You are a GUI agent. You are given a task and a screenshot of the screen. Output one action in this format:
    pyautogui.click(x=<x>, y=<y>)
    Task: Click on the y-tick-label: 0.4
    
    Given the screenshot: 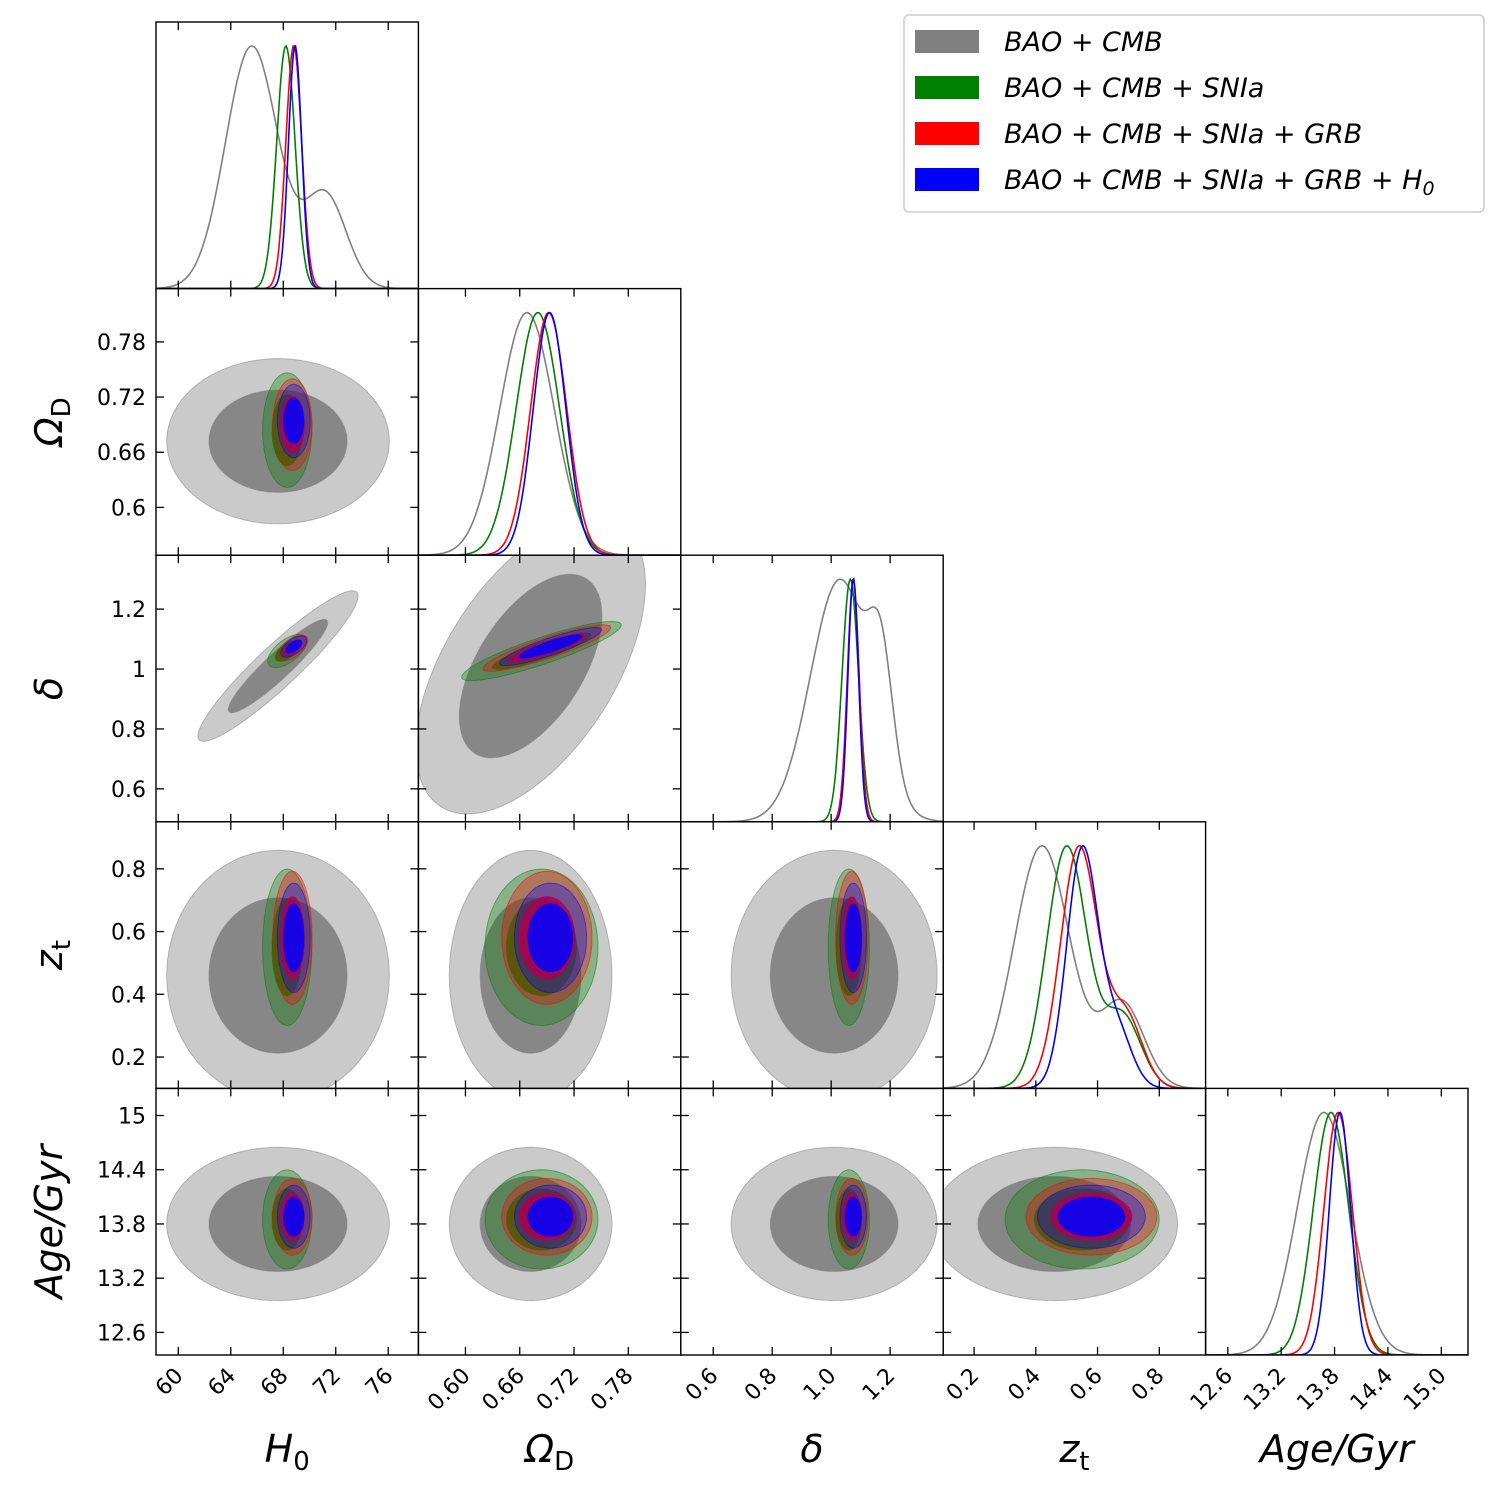 What is the action you would take?
    pyautogui.click(x=128, y=995)
    